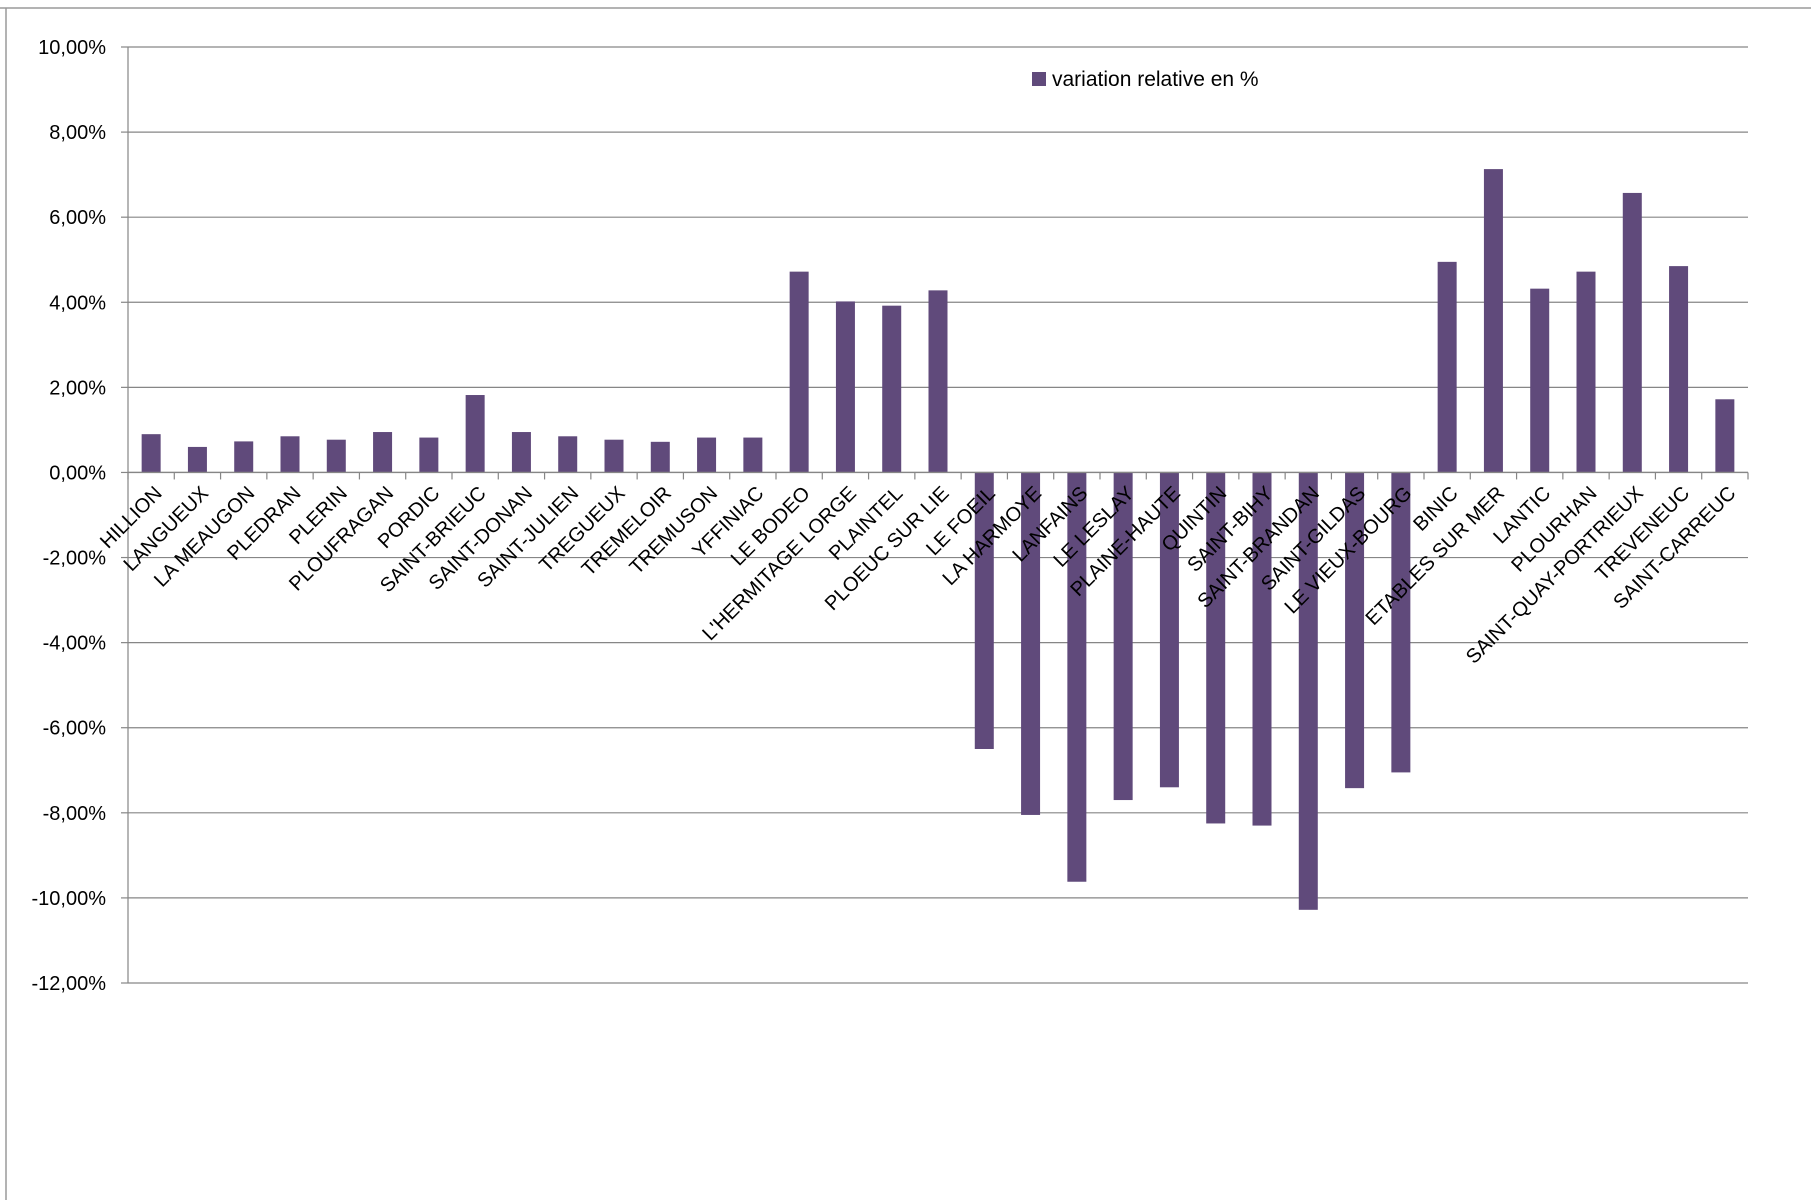  I want to click on y-tick-label: -2,00%, so click(75, 559).